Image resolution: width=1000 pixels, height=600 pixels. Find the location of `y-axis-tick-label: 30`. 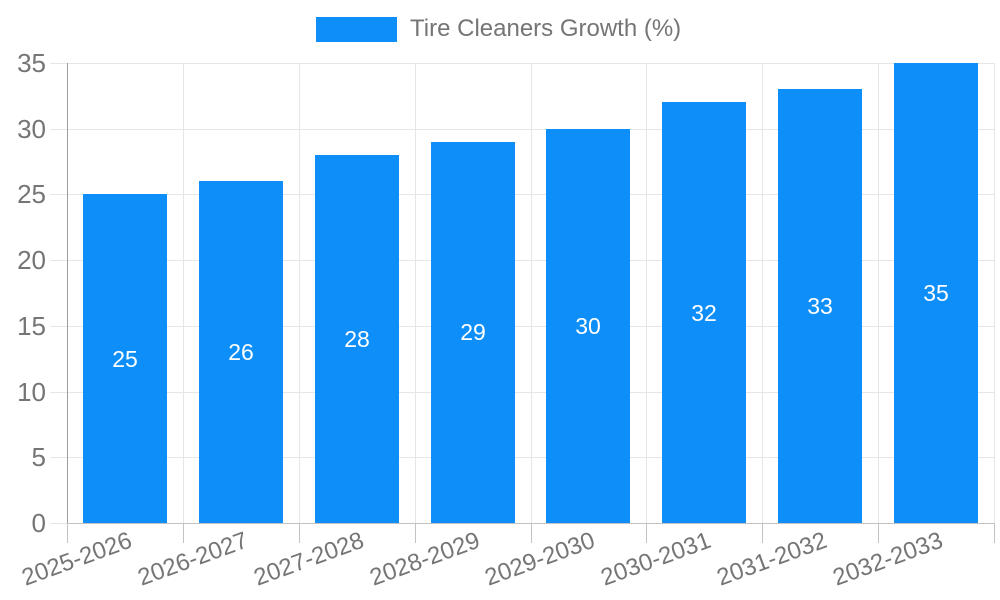

y-axis-tick-label: 30 is located at coordinates (31, 129).